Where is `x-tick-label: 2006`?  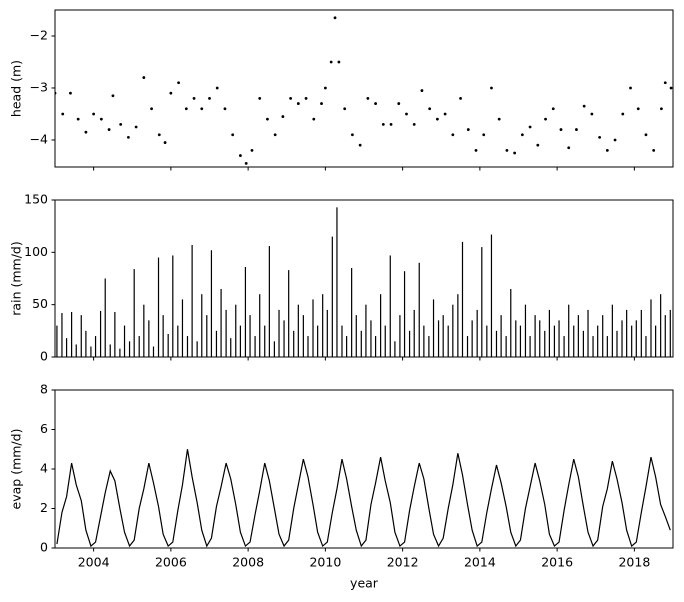 x-tick-label: 2006 is located at coordinates (171, 562).